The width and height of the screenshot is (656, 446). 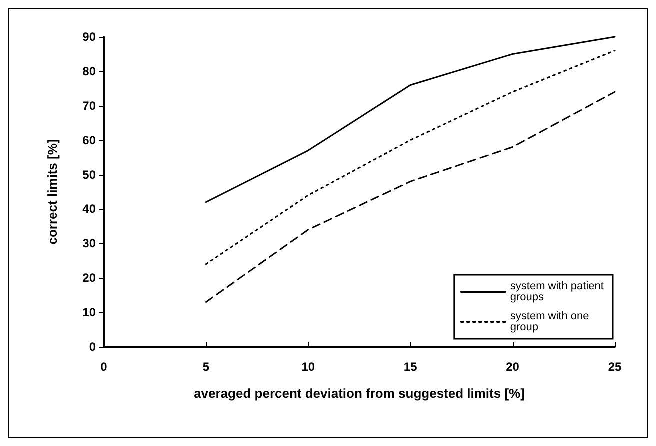 I want to click on y-tick-label: 0, so click(x=92, y=347).